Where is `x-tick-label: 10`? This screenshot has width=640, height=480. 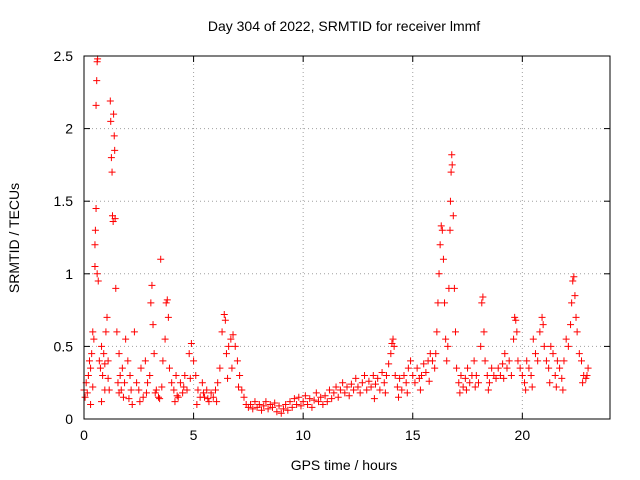 x-tick-label: 10 is located at coordinates (303, 435).